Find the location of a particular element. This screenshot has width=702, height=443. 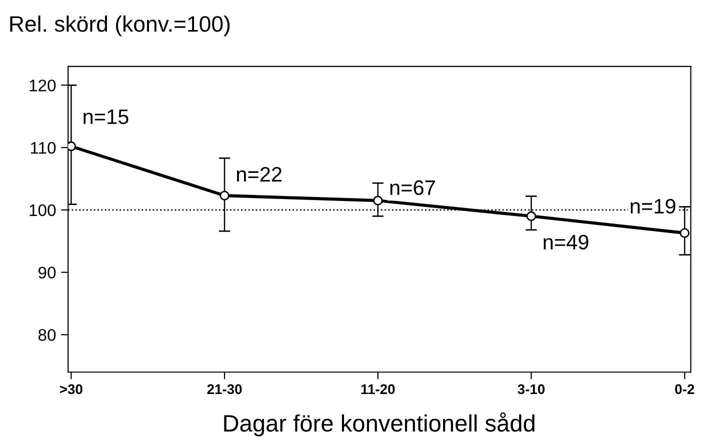

y-tick-label: 120 is located at coordinates (43, 86).